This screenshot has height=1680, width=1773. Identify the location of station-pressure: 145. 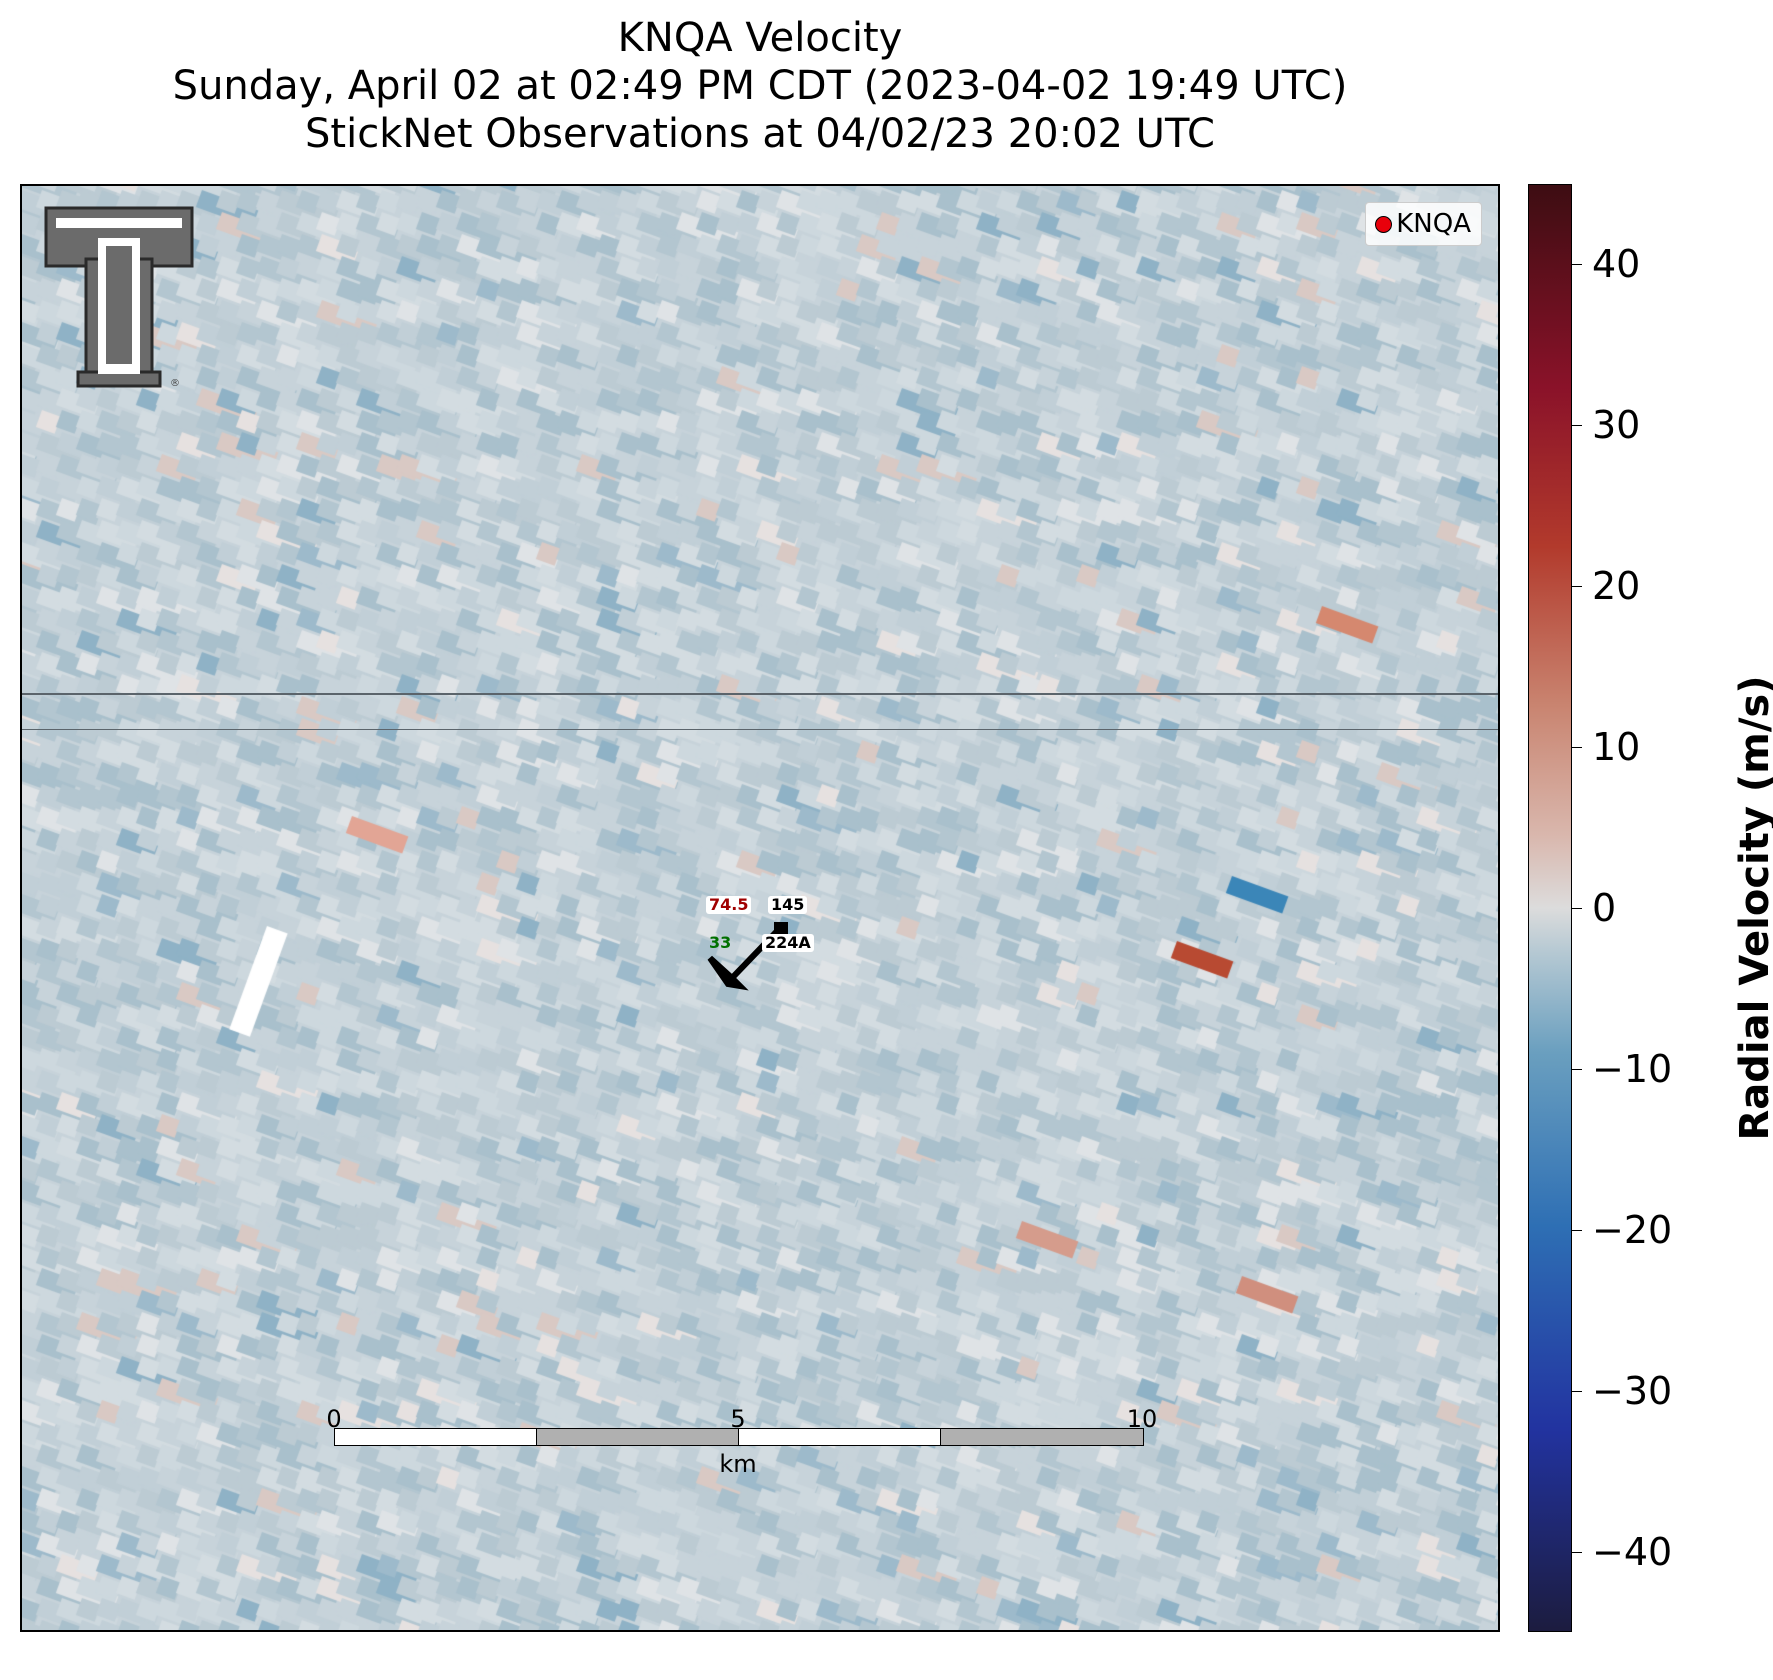
(788, 905).